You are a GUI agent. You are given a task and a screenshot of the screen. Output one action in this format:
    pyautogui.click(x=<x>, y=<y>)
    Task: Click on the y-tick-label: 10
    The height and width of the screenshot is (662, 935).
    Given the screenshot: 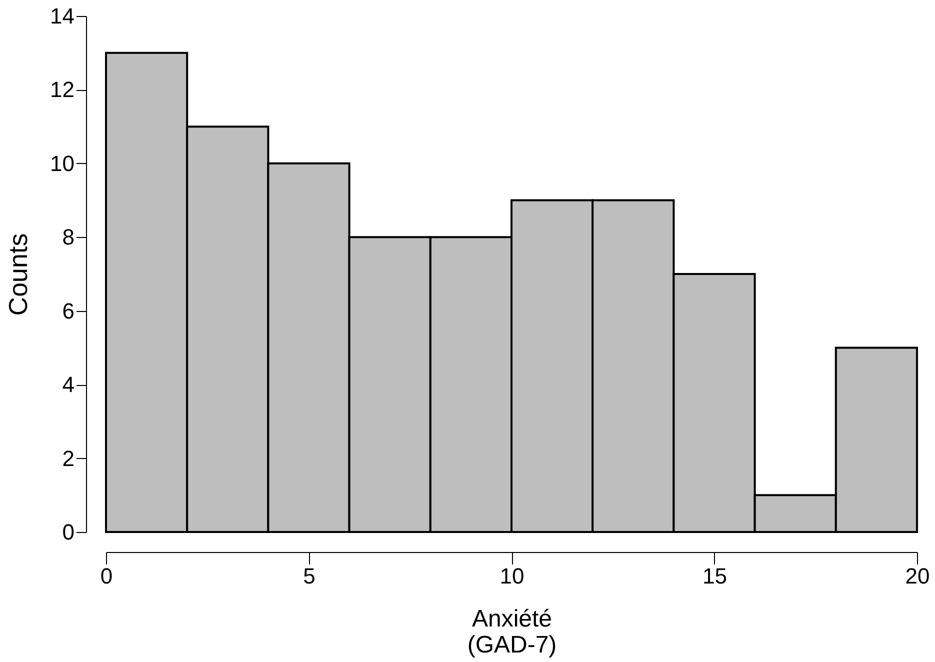 What is the action you would take?
    pyautogui.click(x=62, y=163)
    